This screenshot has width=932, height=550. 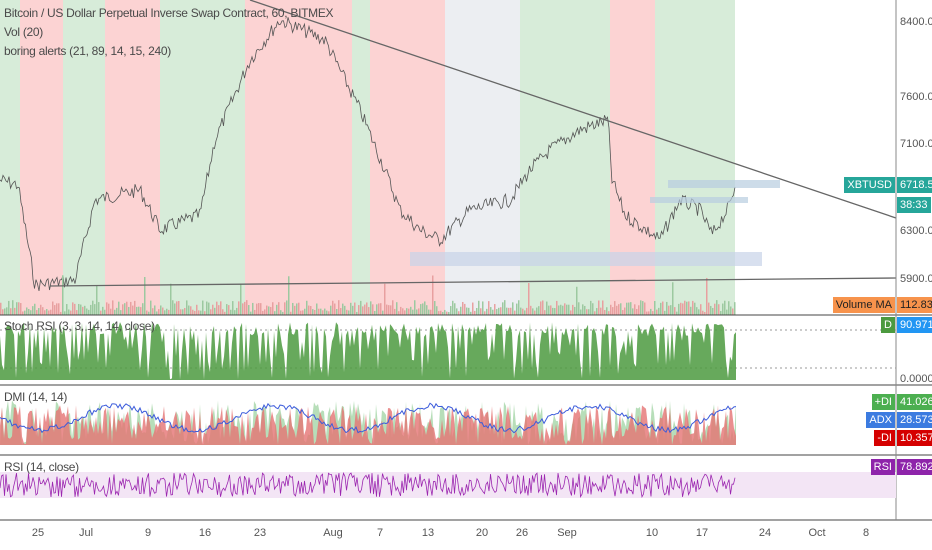 I want to click on symbol-tag: XBTUSD, so click(x=869, y=185).